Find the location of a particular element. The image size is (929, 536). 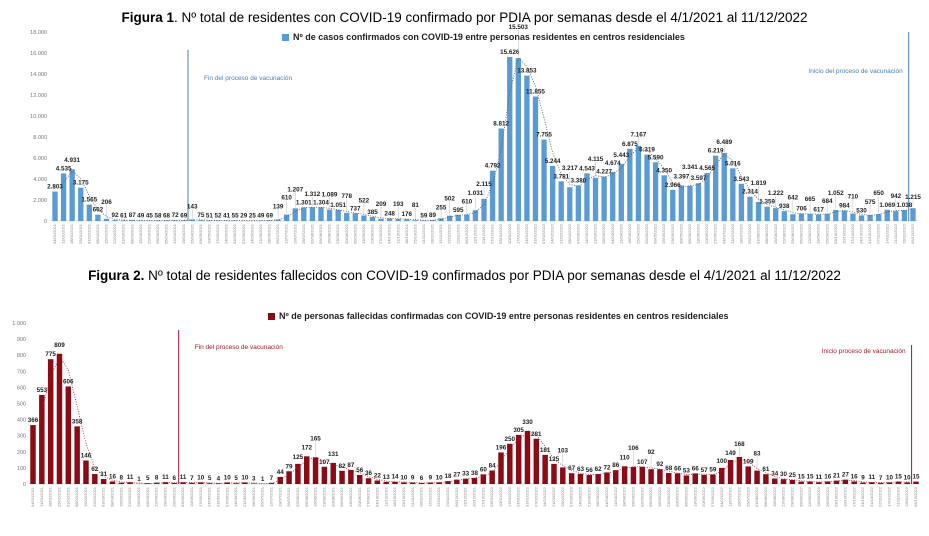

data-label: 255 is located at coordinates (441, 207).